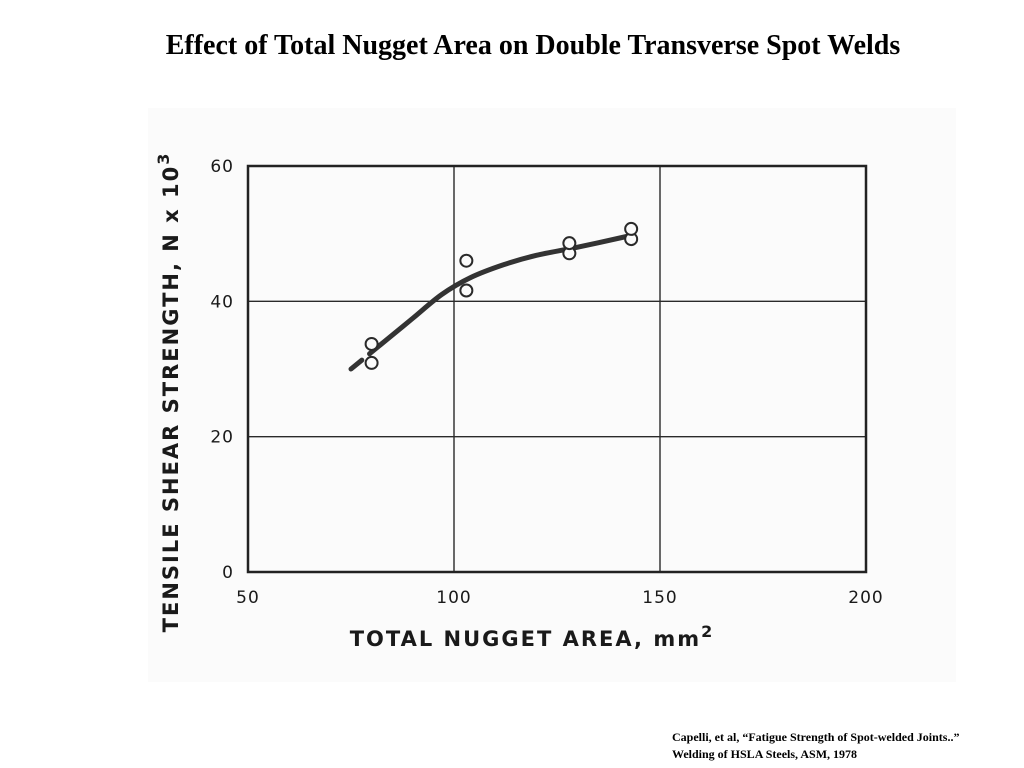 Image resolution: width=1024 pixels, height=768 pixels. What do you see at coordinates (525, 639) in the screenshot?
I see `x-axis-label-text: TOTAL NUGGET AREA, mm` at bounding box center [525, 639].